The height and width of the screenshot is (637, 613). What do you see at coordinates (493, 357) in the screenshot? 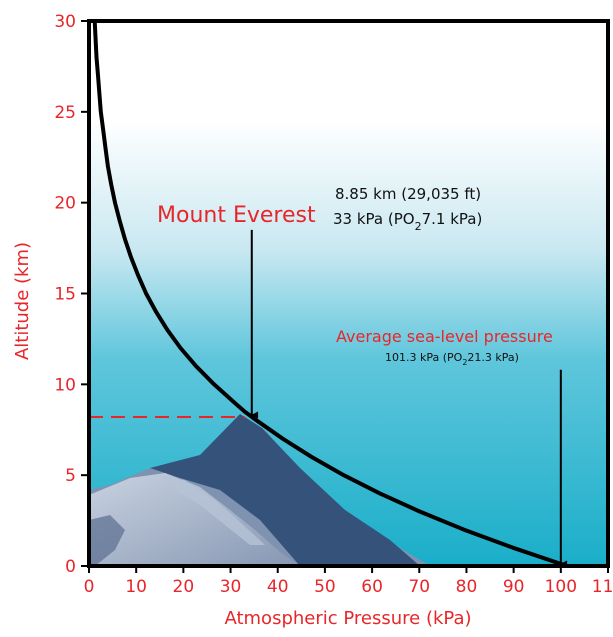
I see `sea-level-pressure-part2: 21.3 kPa)` at bounding box center [493, 357].